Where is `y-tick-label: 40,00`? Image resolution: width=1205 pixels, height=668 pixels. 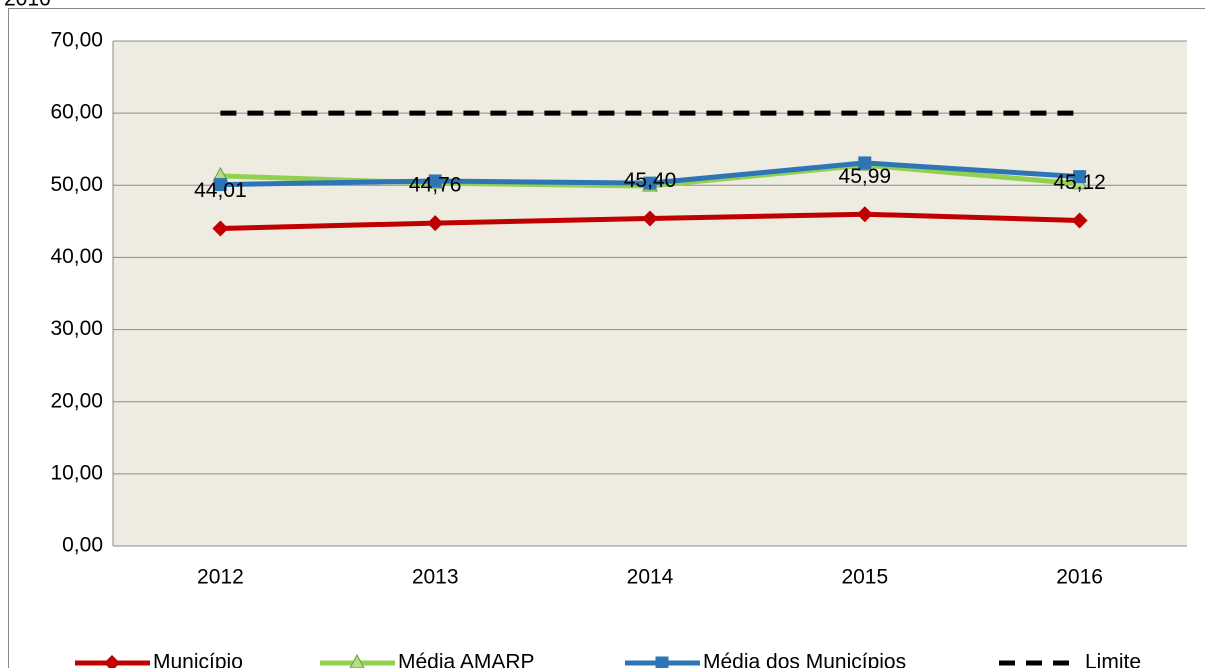
y-tick-label: 40,00 is located at coordinates (76, 256).